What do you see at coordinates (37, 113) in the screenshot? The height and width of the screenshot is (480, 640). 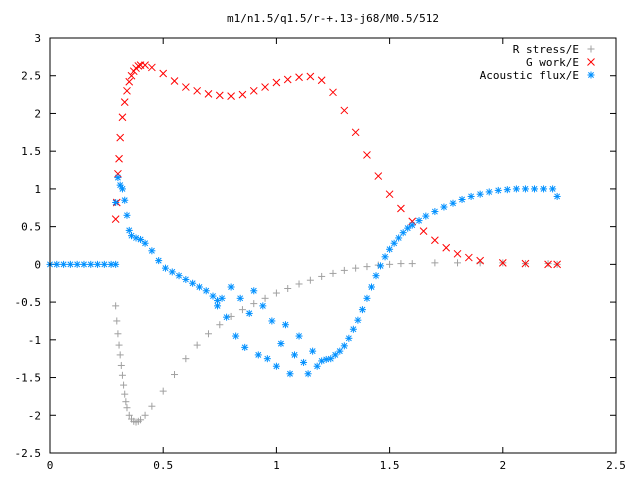 I see `y-tick-label: 2` at bounding box center [37, 113].